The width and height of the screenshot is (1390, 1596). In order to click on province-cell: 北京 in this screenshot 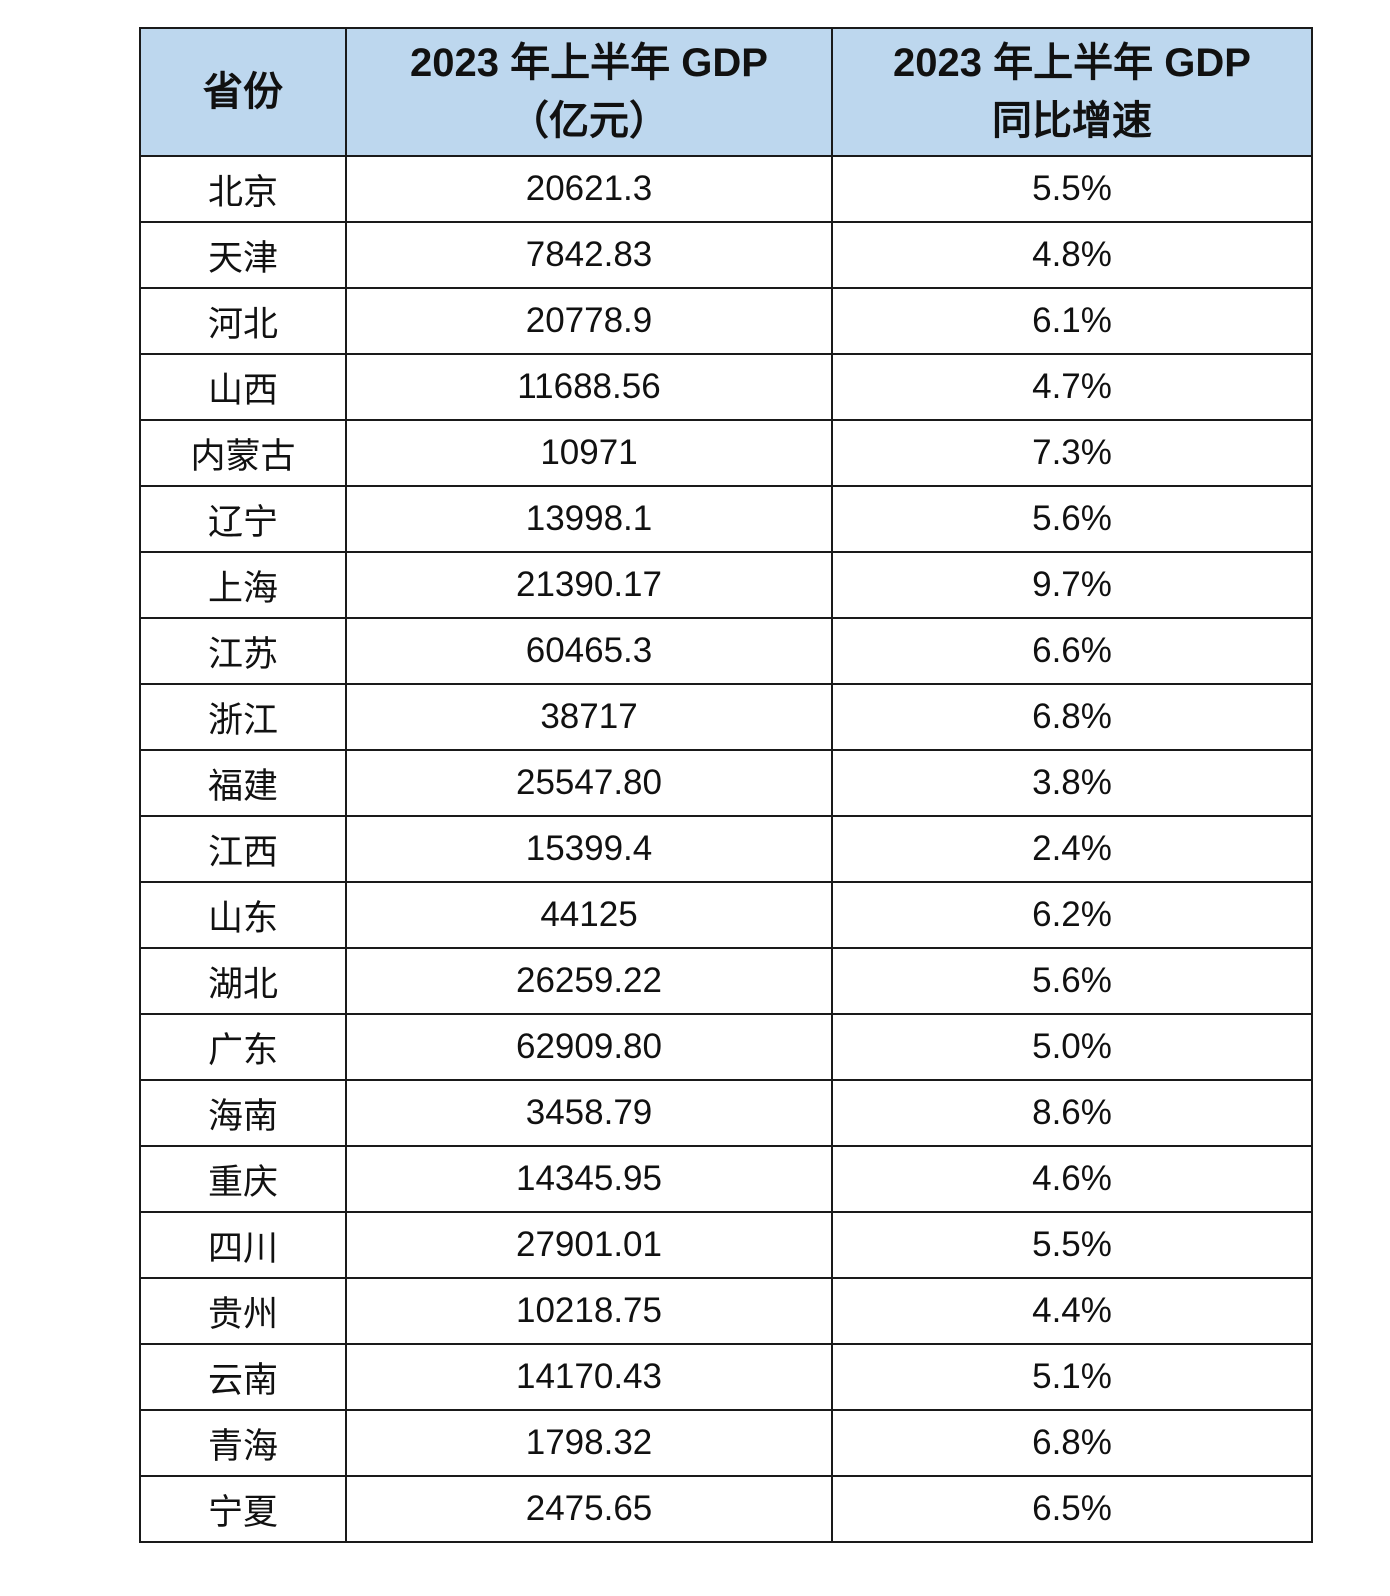, I will do `click(243, 189)`.